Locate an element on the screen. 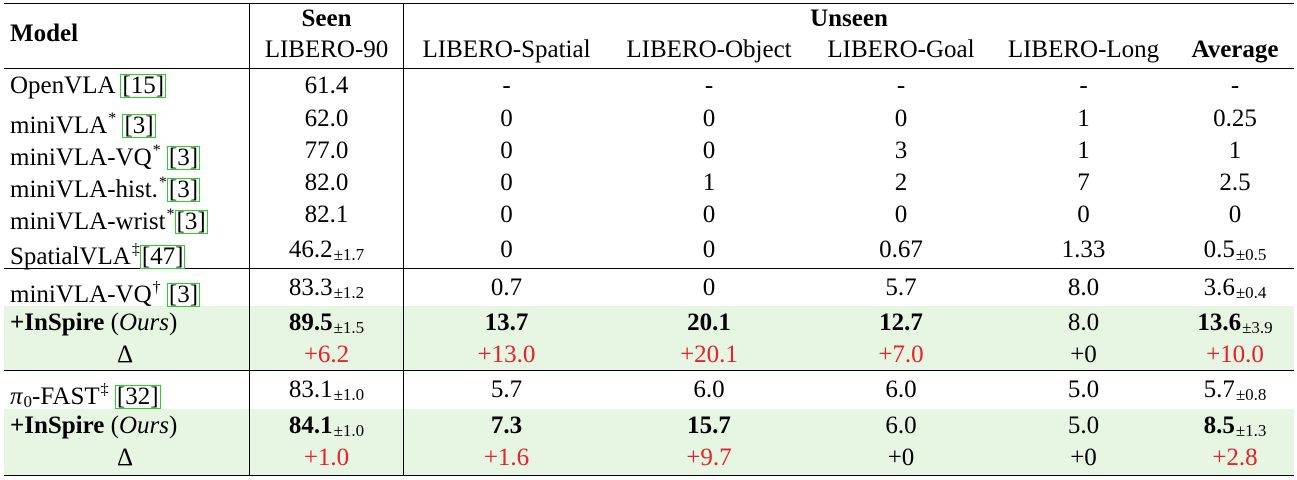 This screenshot has width=1297, height=480. cell-value: 46.2 is located at coordinates (310, 249).